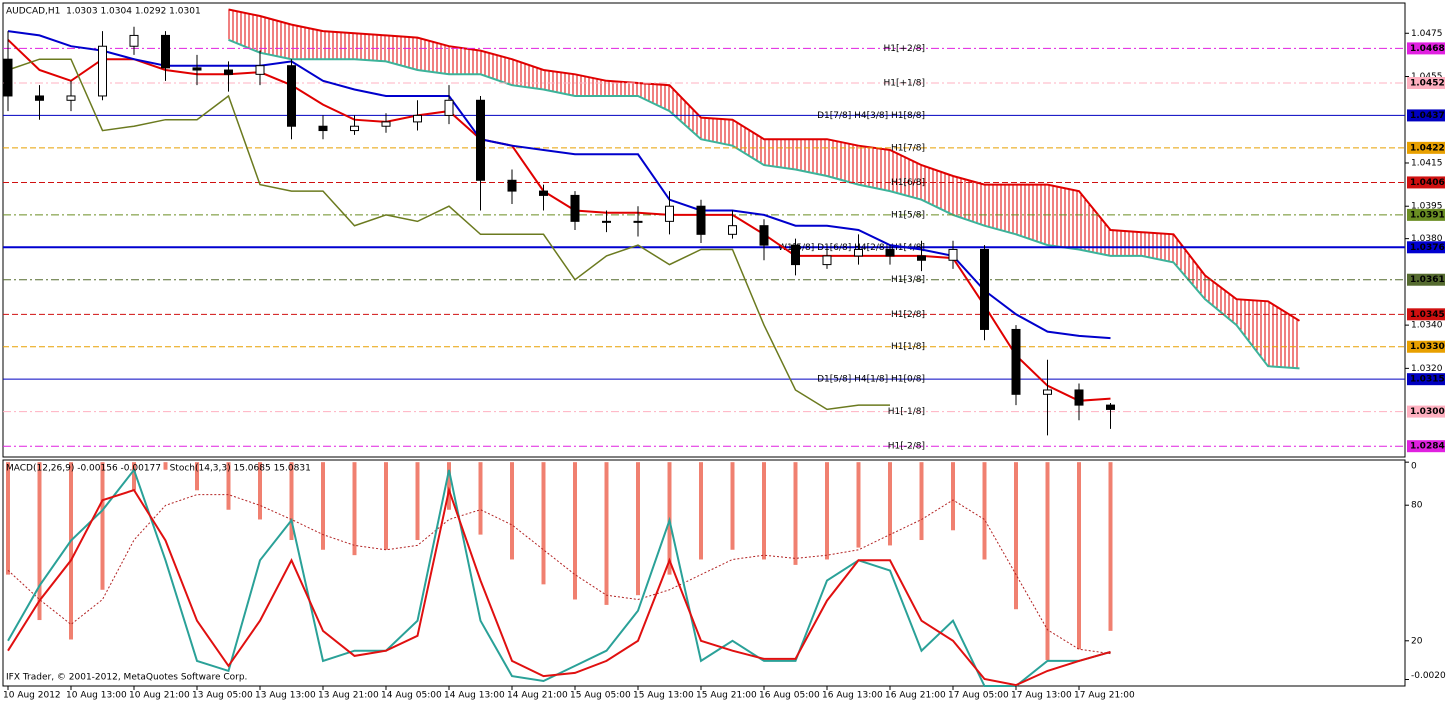 Image resolution: width=1446 pixels, height=707 pixels. Describe the element at coordinates (222, 696) in the screenshot. I see `x-tick-label: 13 Aug 05:00` at that location.